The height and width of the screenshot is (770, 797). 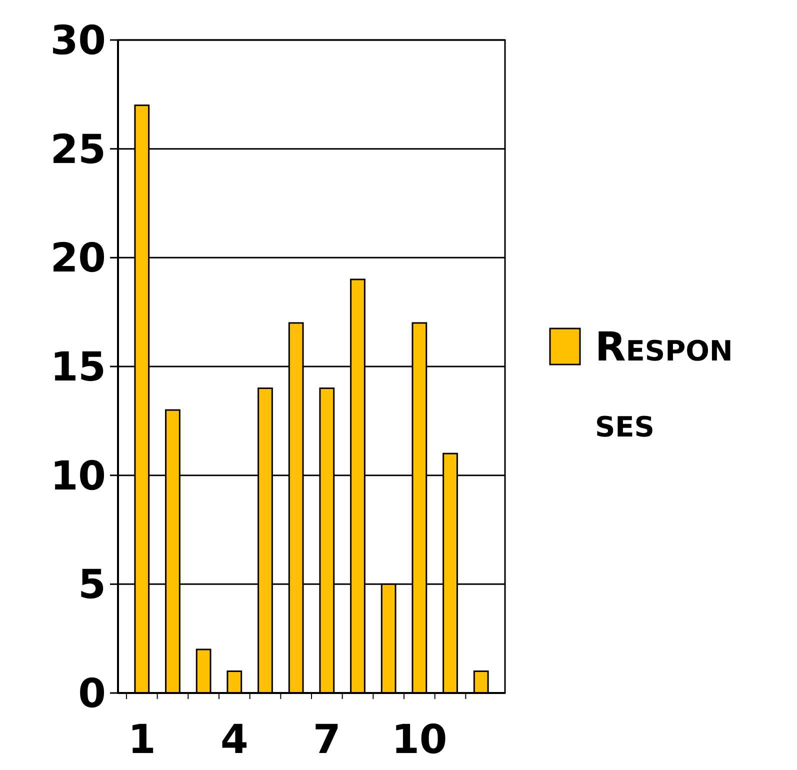 What do you see at coordinates (420, 740) in the screenshot?
I see `x-tick-label: 10` at bounding box center [420, 740].